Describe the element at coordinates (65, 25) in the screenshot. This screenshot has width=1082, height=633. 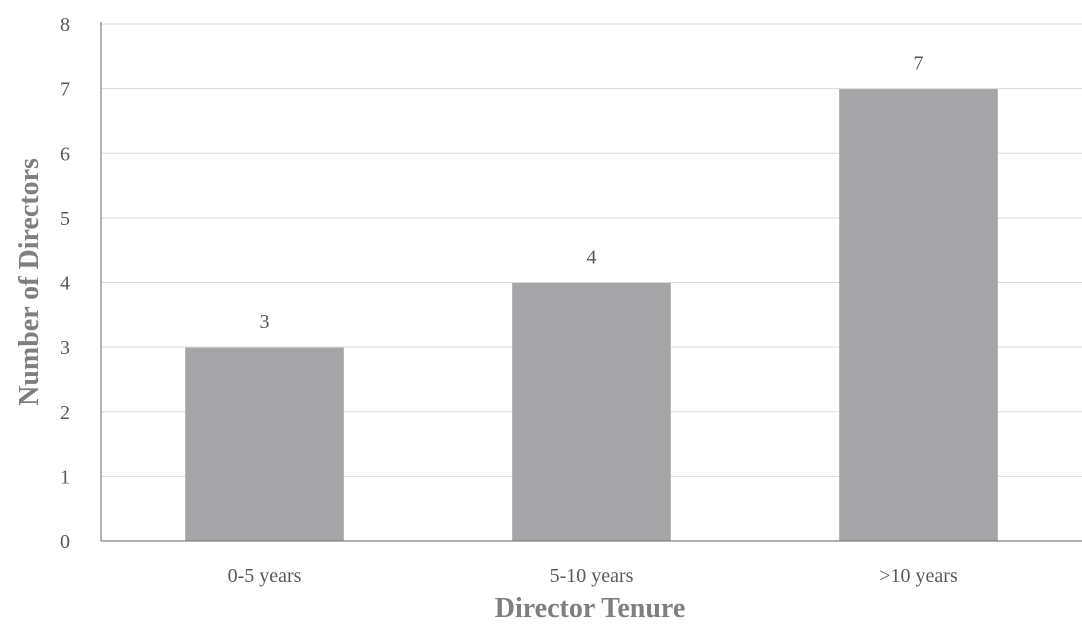
I see `y-tick-label: 8` at that location.